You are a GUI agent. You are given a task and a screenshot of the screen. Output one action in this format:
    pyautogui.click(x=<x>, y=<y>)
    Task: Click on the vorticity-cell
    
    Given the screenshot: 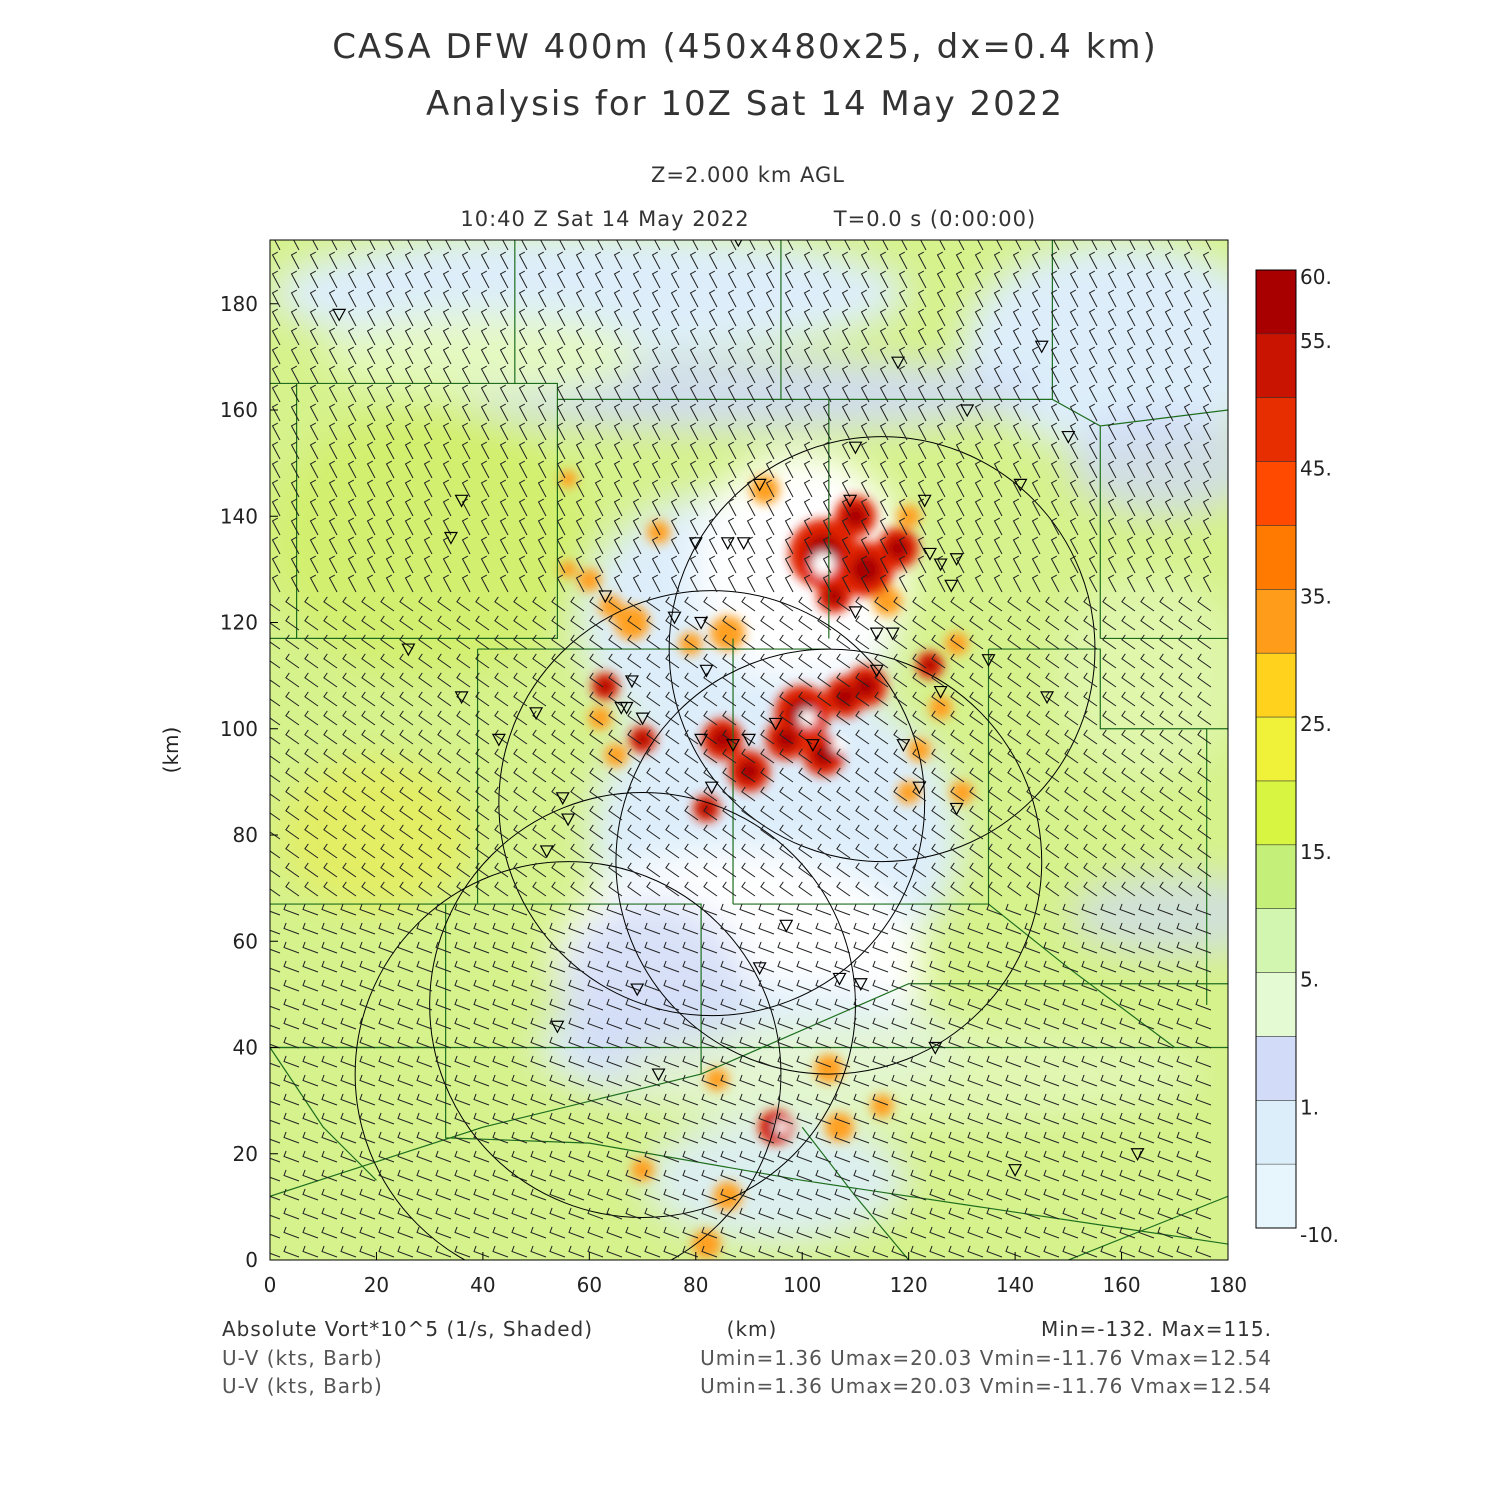 What is the action you would take?
    pyautogui.click(x=887, y=601)
    